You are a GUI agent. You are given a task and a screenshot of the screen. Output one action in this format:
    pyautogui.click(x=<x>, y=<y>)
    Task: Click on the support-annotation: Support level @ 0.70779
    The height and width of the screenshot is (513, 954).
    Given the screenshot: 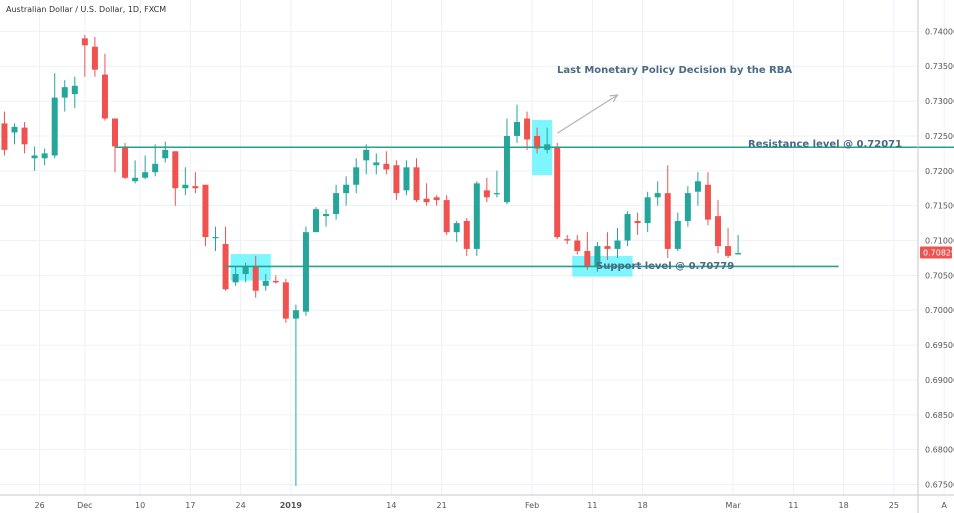 What is the action you would take?
    pyautogui.click(x=665, y=266)
    